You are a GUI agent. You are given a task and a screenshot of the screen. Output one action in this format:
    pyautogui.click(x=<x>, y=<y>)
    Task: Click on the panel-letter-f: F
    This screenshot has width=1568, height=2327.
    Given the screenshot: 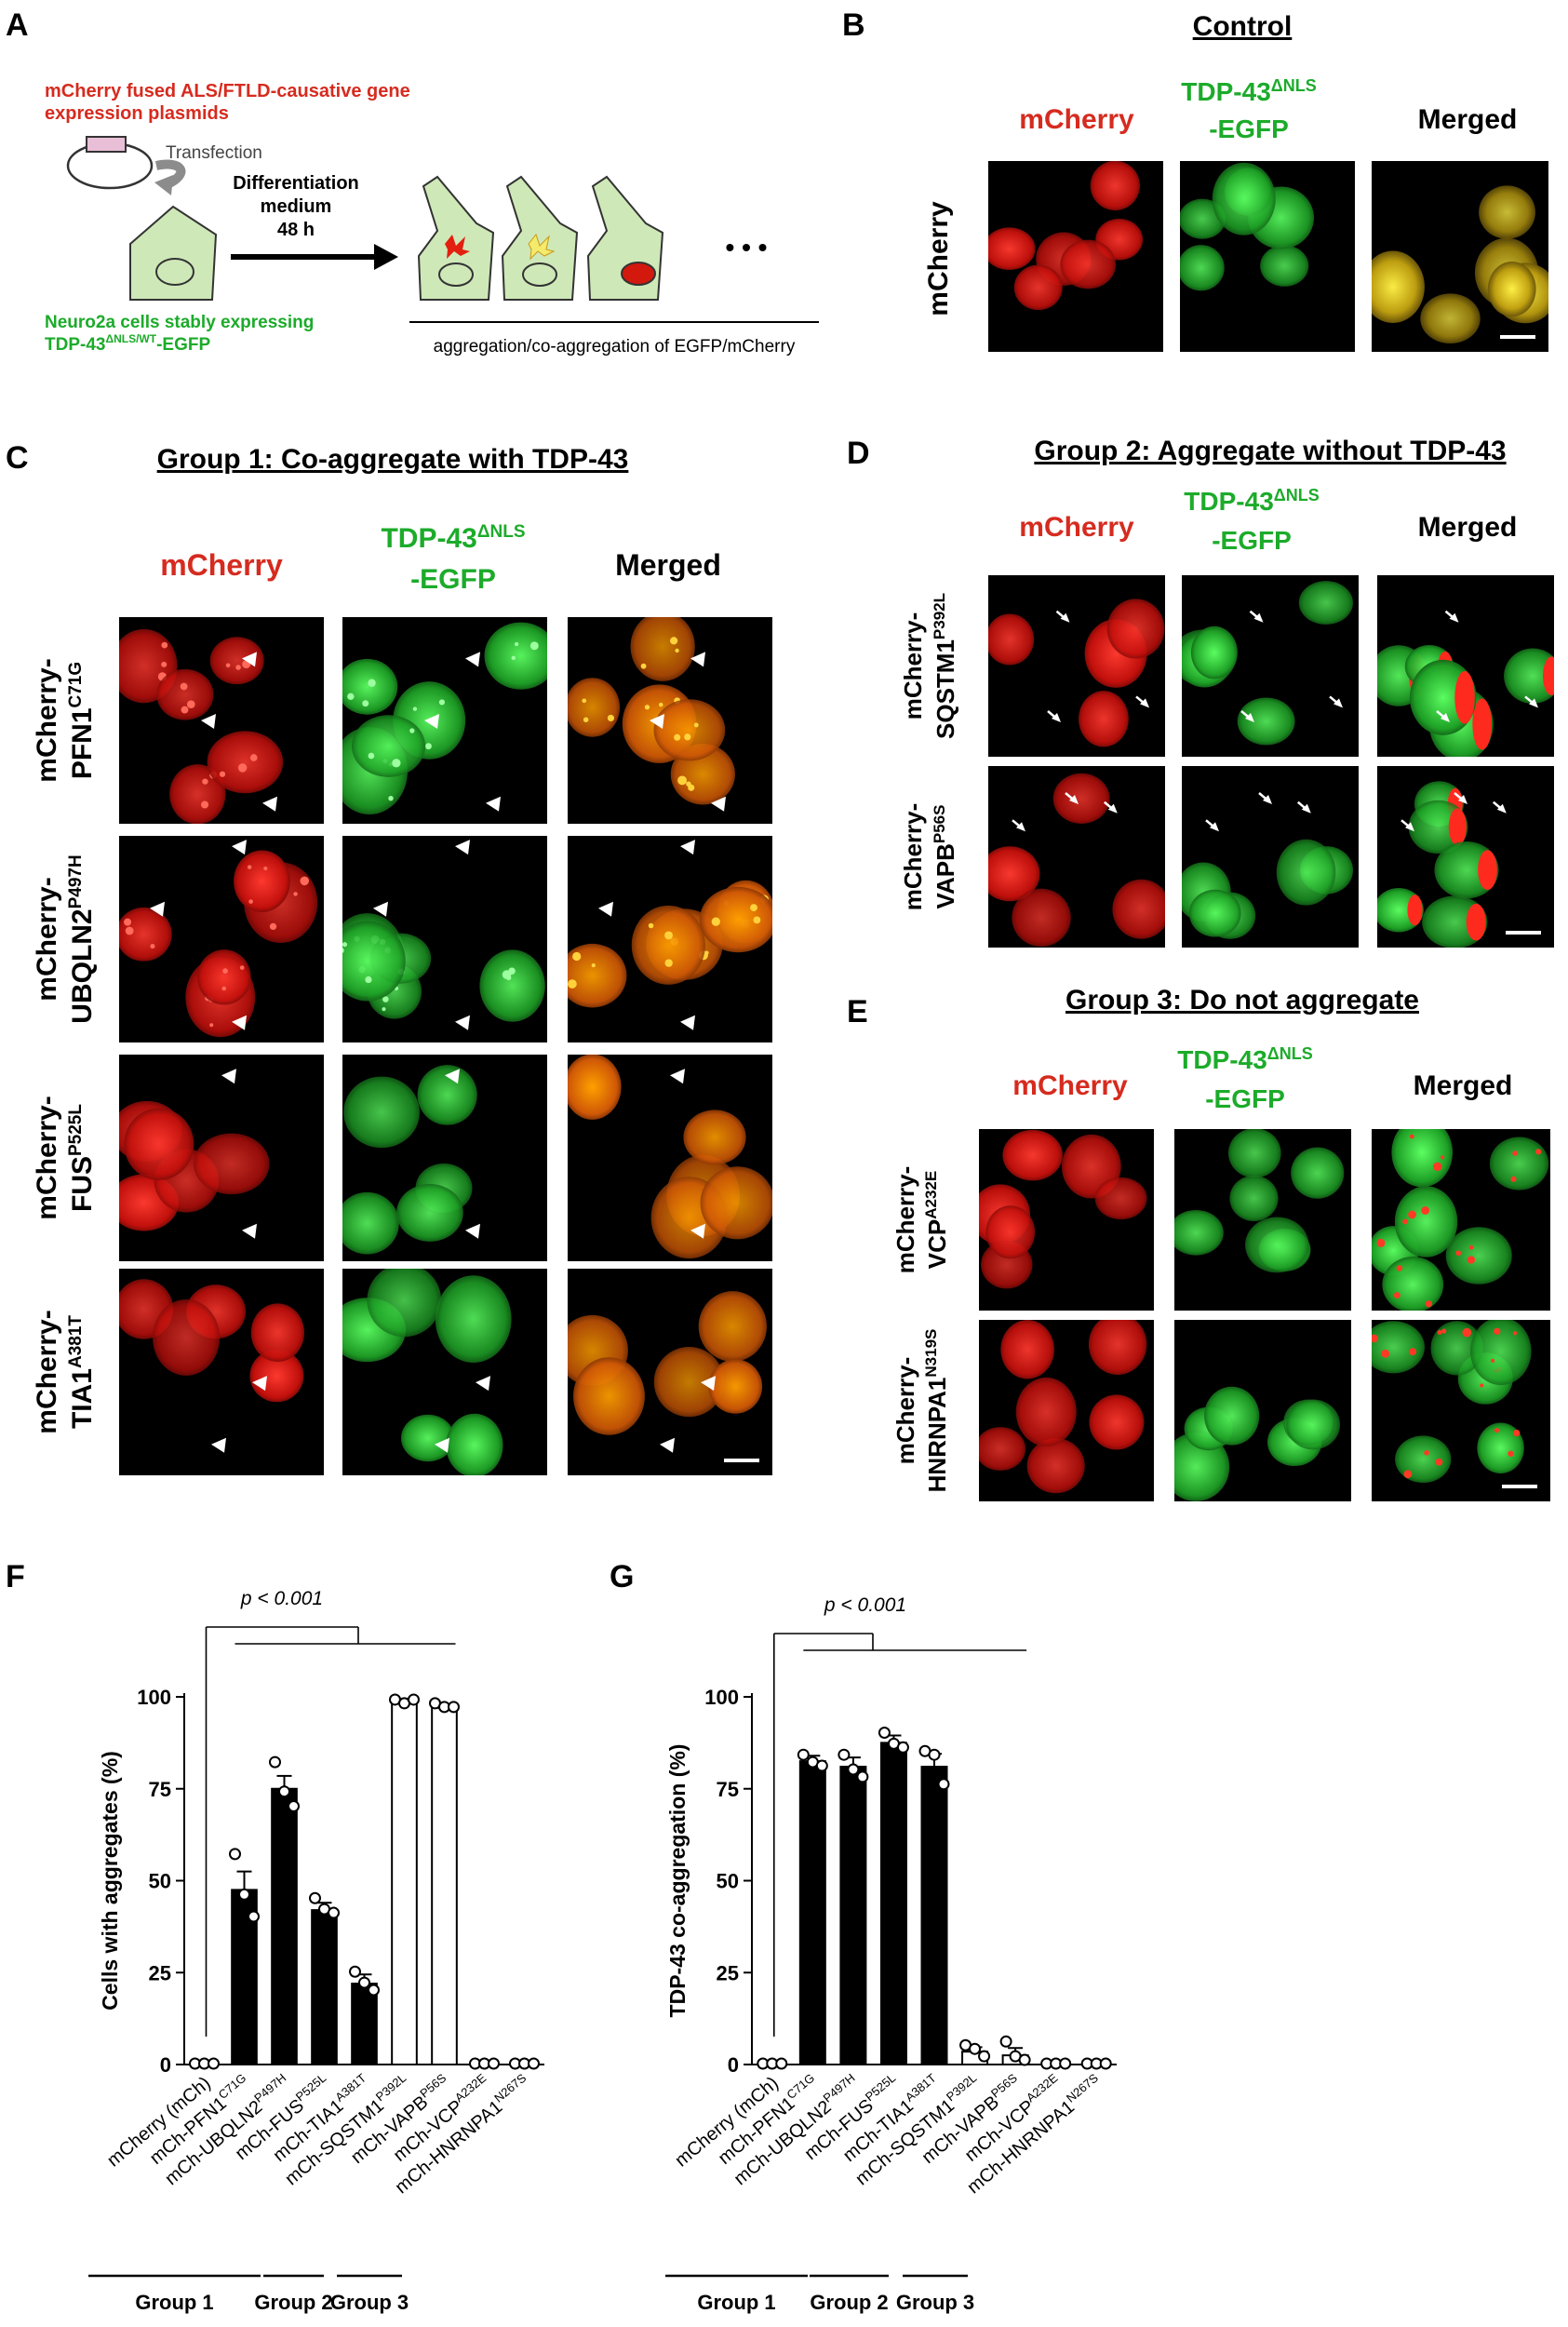 What is the action you would take?
    pyautogui.click(x=15, y=1576)
    